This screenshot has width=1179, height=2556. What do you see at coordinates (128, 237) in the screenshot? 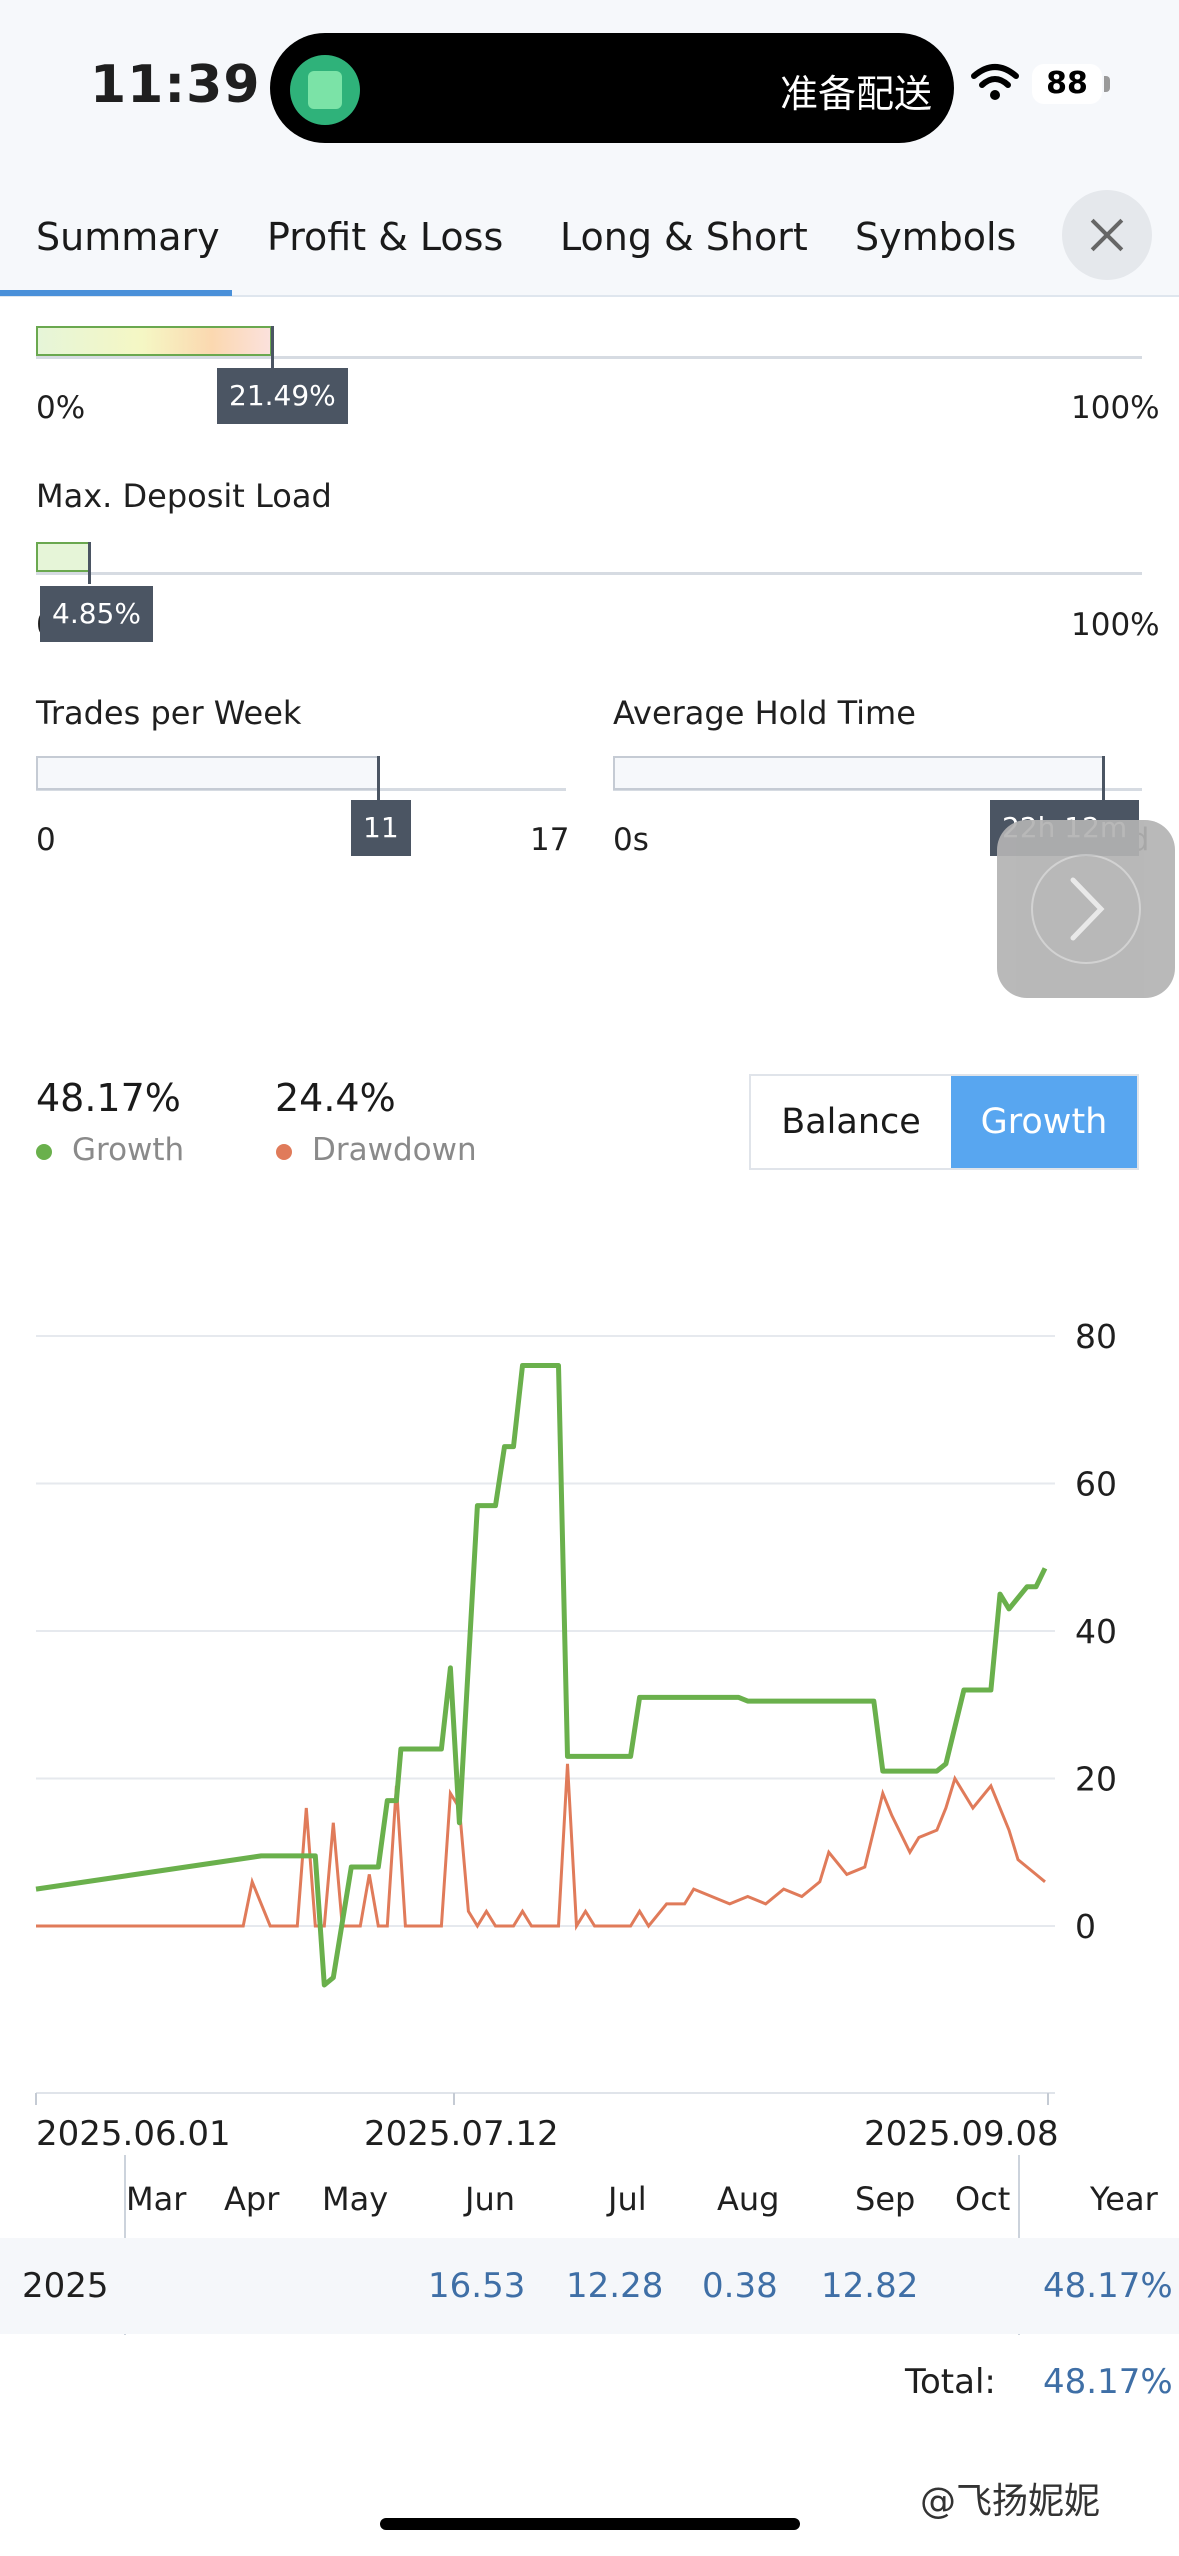
I see `tab-summary: Summary` at bounding box center [128, 237].